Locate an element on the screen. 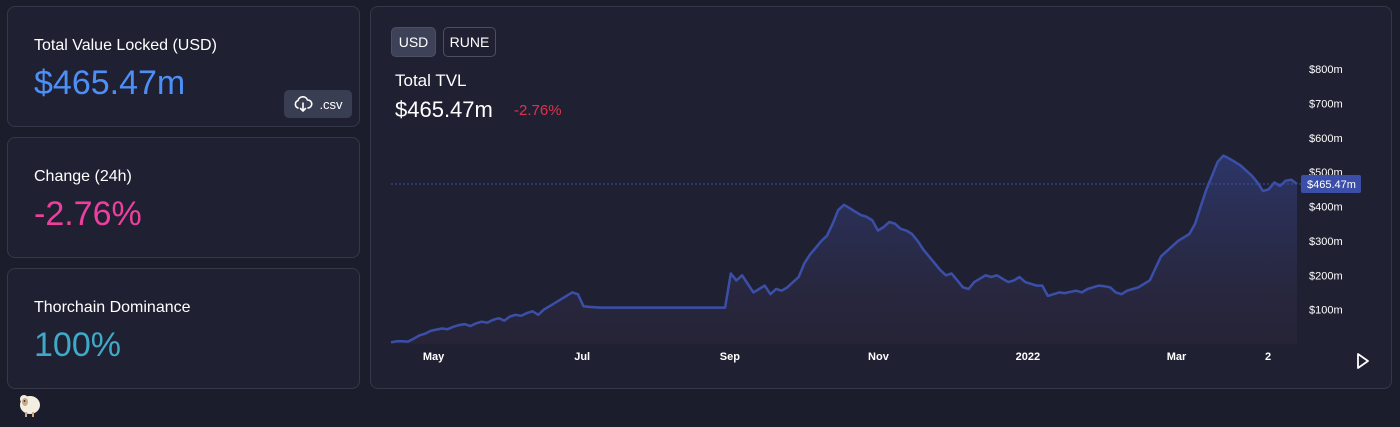 This screenshot has width=1400, height=427. change-label: Change (24h) is located at coordinates (83, 176).